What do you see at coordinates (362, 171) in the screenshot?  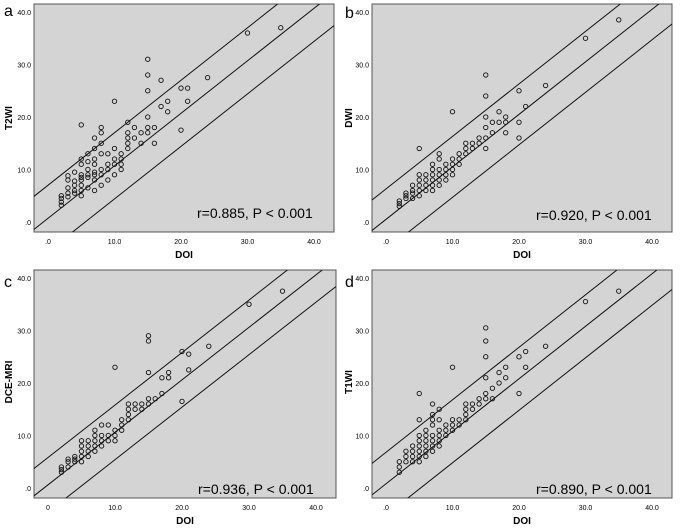 I see `y-tick-label-b: 10.0` at bounding box center [362, 171].